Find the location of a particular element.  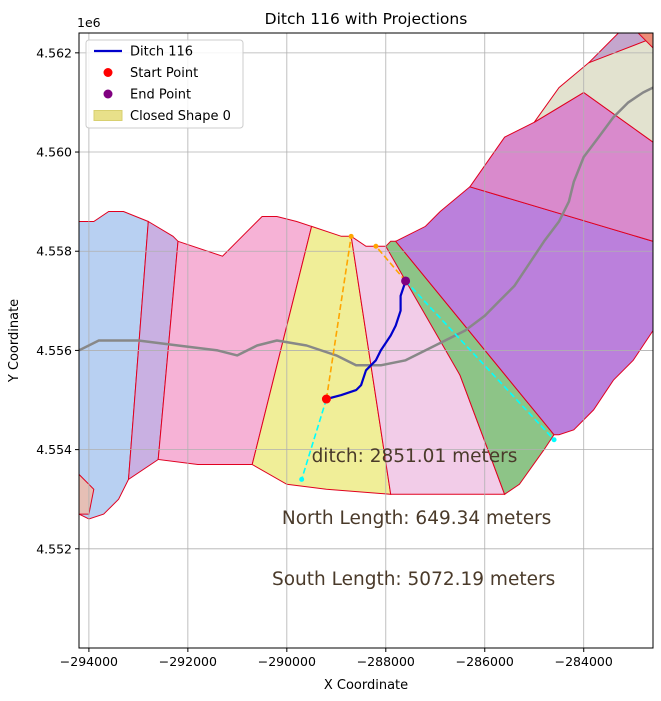

y-tick-label-4: 4.560 is located at coordinates (54, 152).